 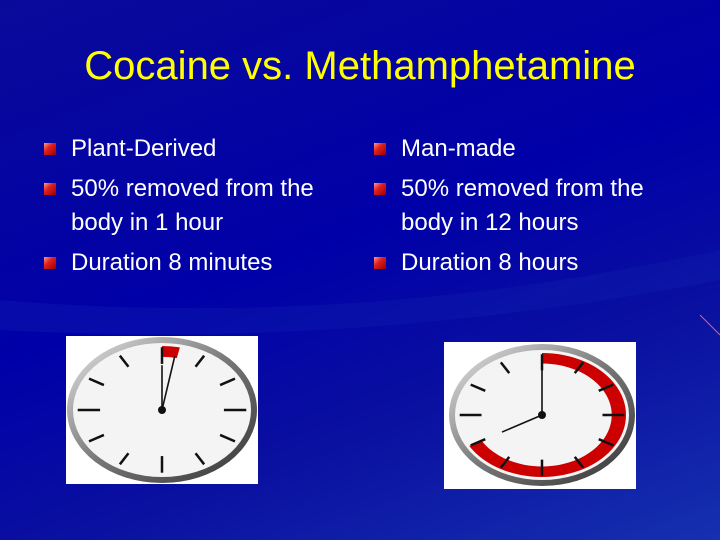 What do you see at coordinates (171, 352) in the screenshot?
I see `highlight-arc` at bounding box center [171, 352].